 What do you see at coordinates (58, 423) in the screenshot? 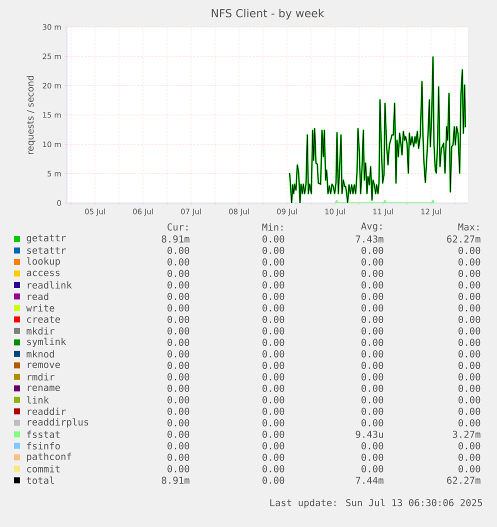
I see `legend-label: readdirplus` at bounding box center [58, 423].